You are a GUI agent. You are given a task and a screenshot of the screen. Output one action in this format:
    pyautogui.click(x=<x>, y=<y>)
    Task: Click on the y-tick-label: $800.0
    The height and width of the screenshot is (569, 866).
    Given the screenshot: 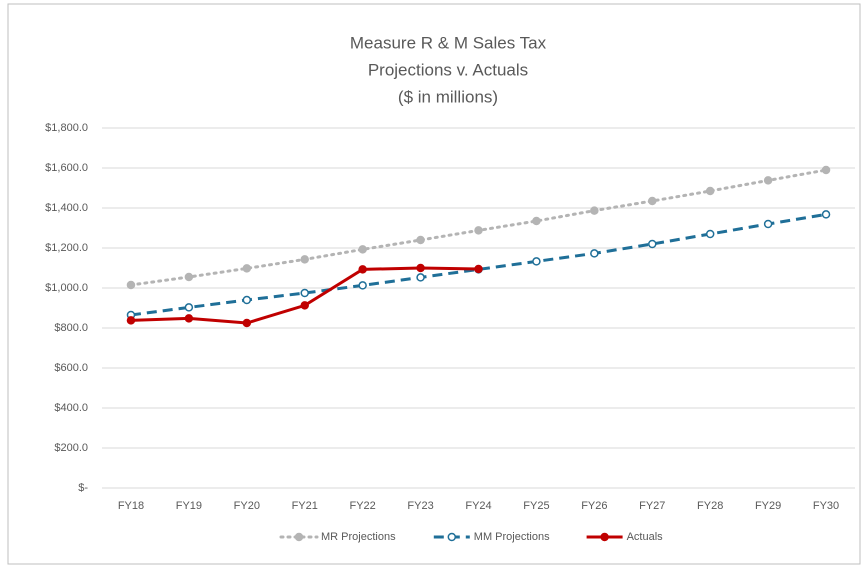 What is the action you would take?
    pyautogui.click(x=71, y=328)
    